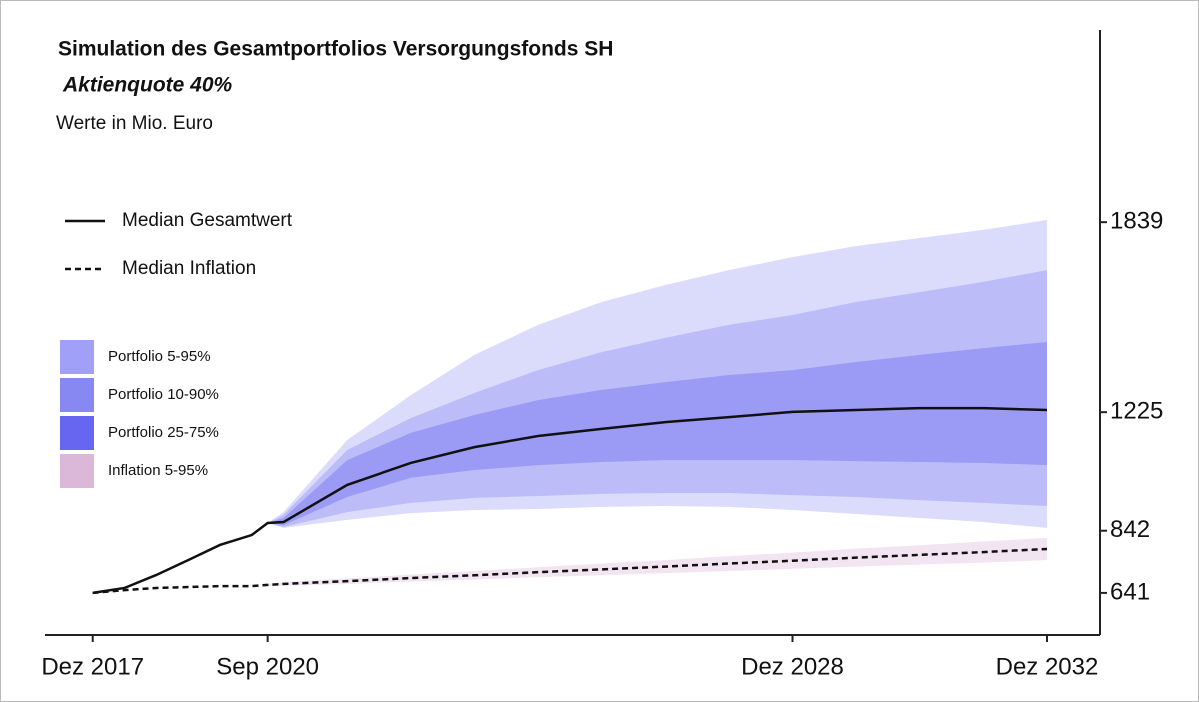 The height and width of the screenshot is (702, 1199). What do you see at coordinates (159, 356) in the screenshot?
I see `legend-label: Portfolio 5-95%` at bounding box center [159, 356].